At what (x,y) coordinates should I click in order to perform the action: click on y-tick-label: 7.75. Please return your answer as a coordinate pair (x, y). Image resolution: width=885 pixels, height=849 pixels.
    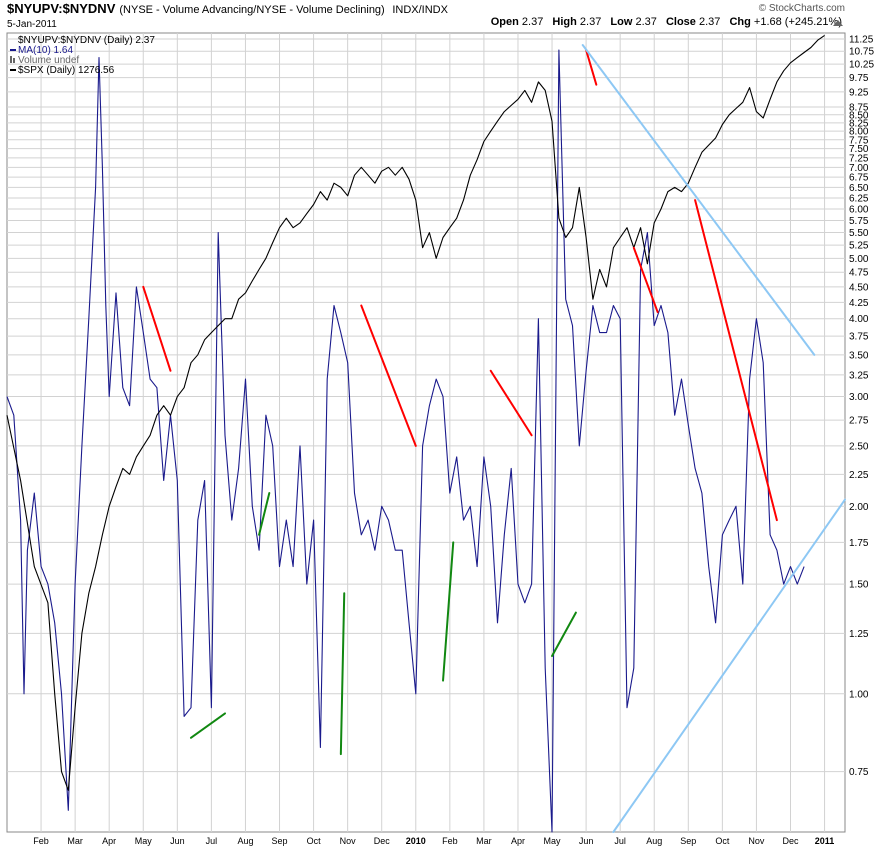
    Looking at the image, I should click on (859, 140).